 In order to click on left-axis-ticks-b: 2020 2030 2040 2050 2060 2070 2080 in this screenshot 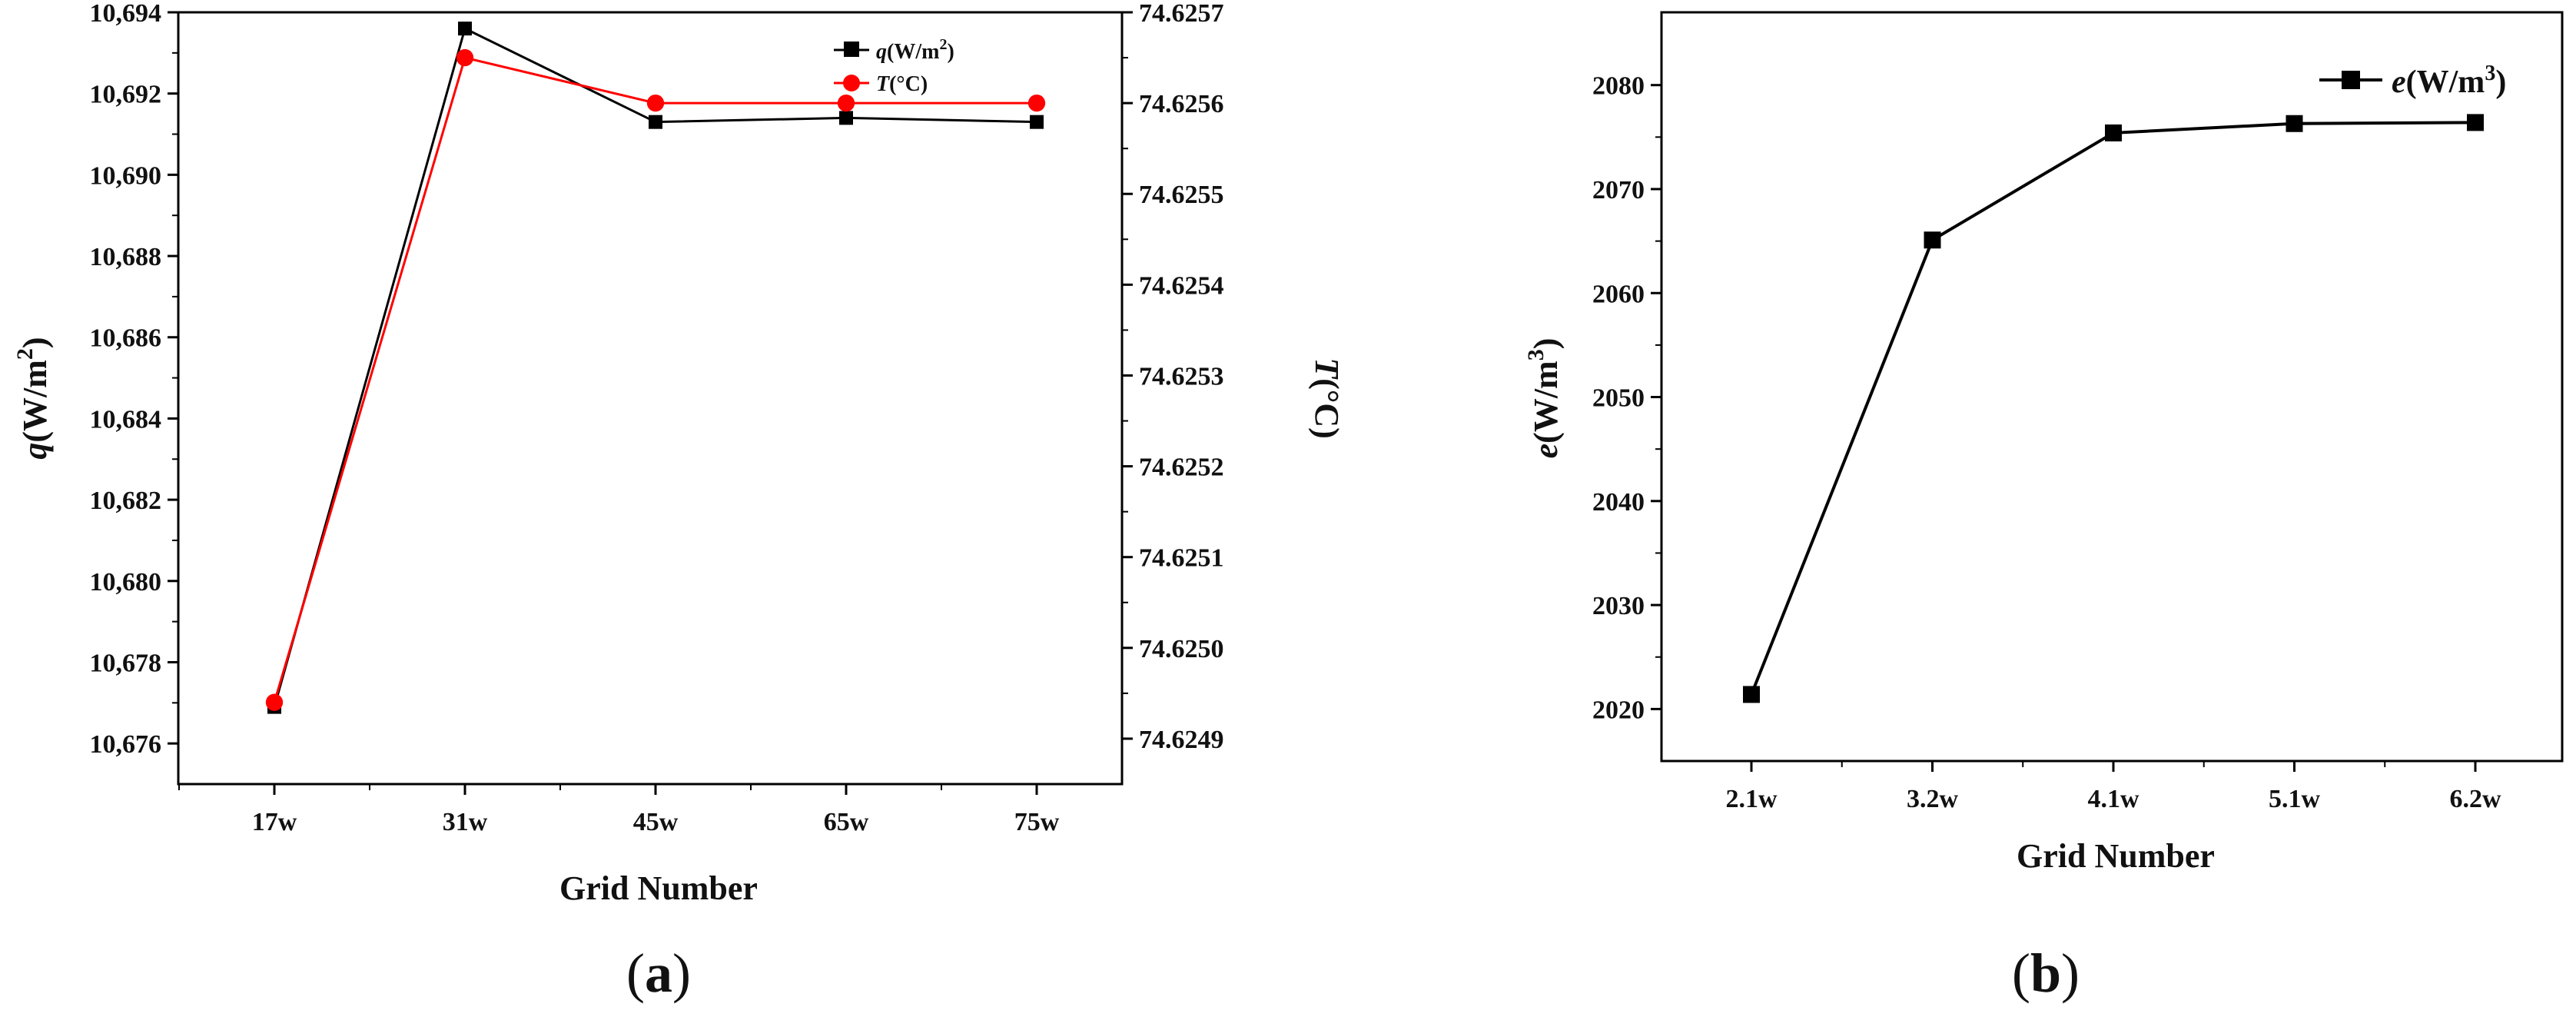, I will do `click(1627, 398)`.